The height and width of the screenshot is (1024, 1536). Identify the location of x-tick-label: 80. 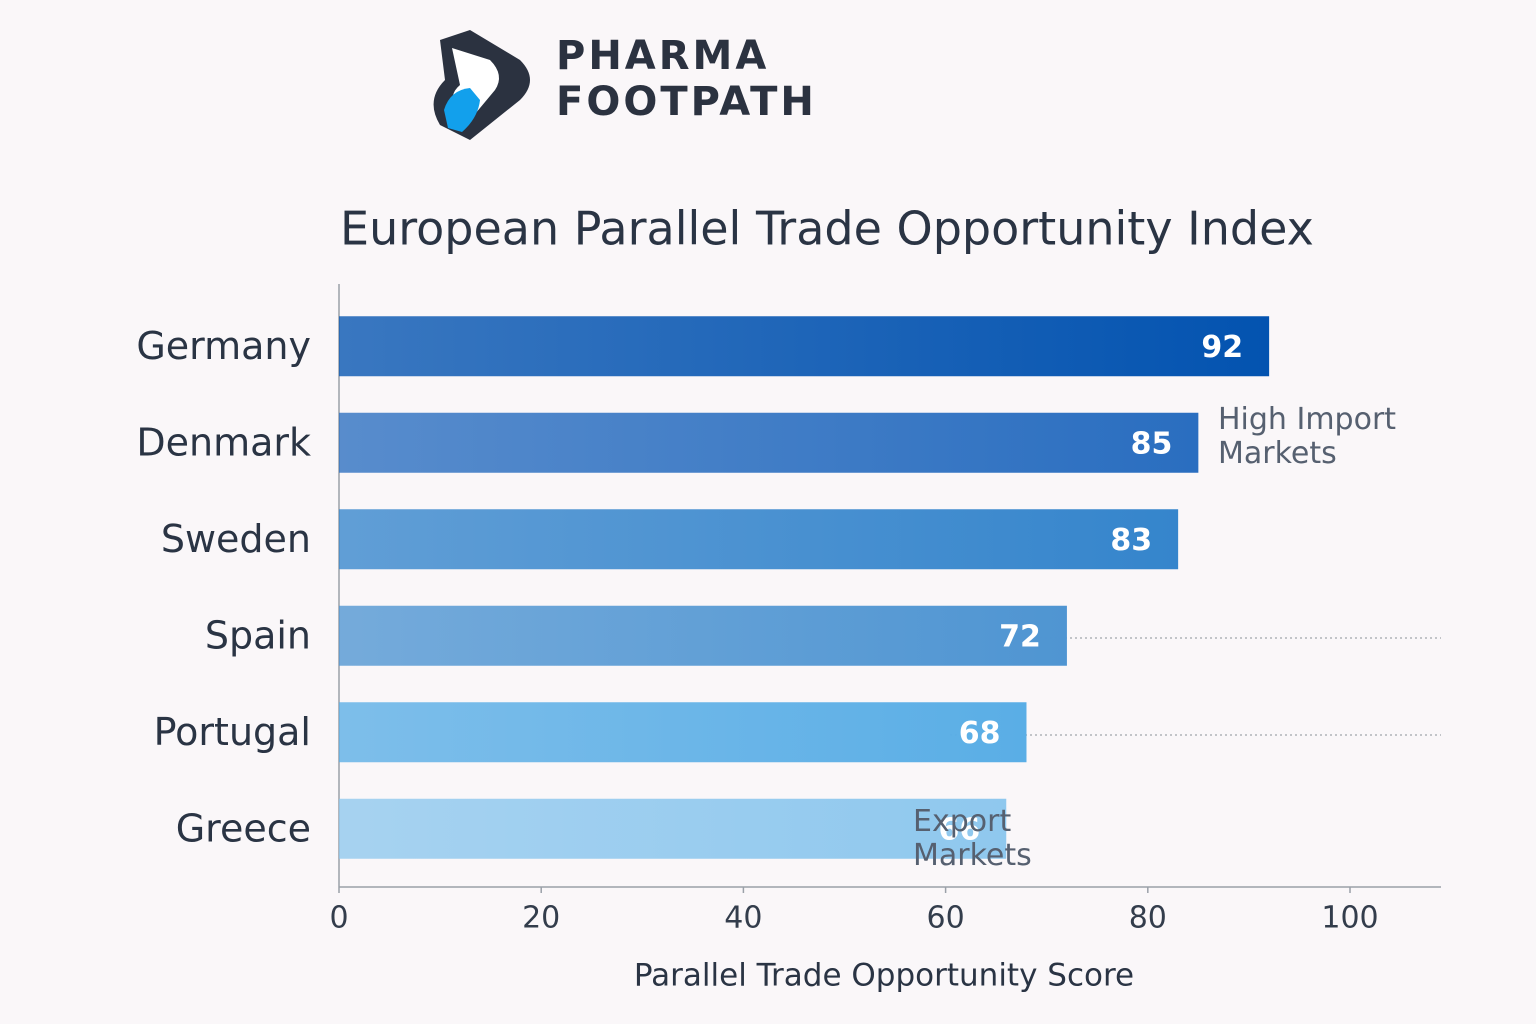
(1148, 918).